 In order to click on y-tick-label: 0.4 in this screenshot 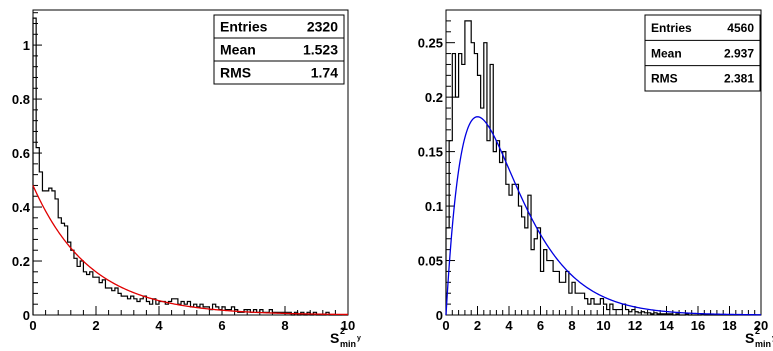, I will do `click(21, 207)`.